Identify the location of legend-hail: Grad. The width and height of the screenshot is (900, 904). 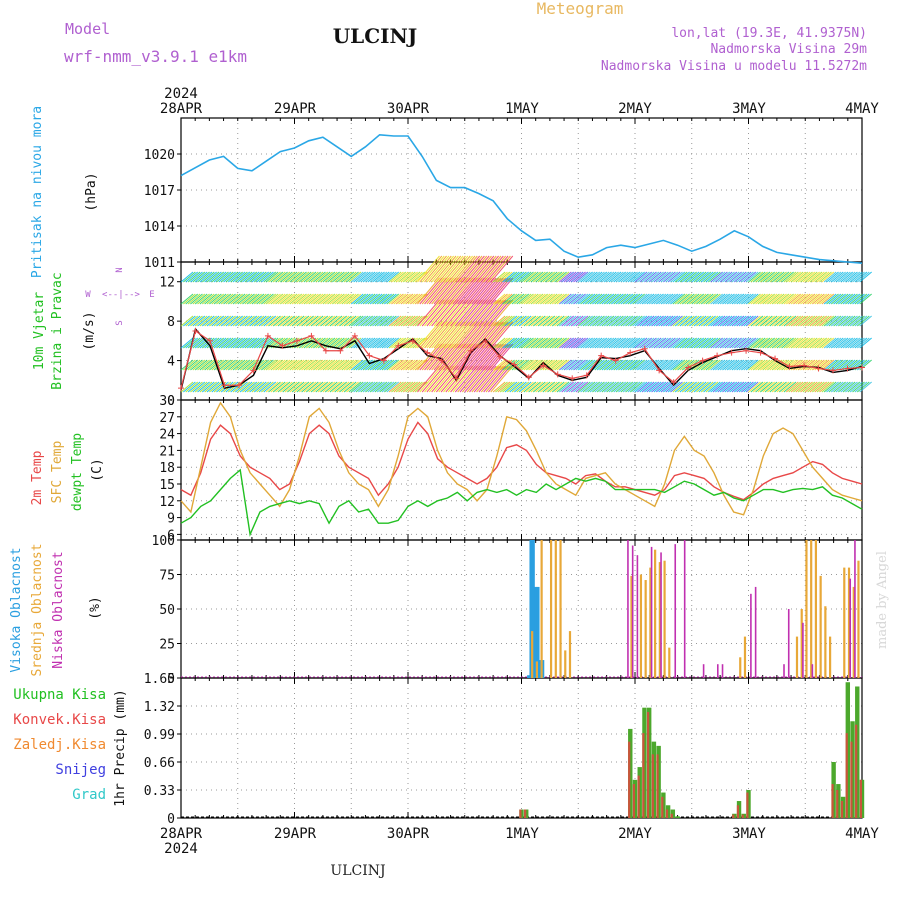
(89, 795).